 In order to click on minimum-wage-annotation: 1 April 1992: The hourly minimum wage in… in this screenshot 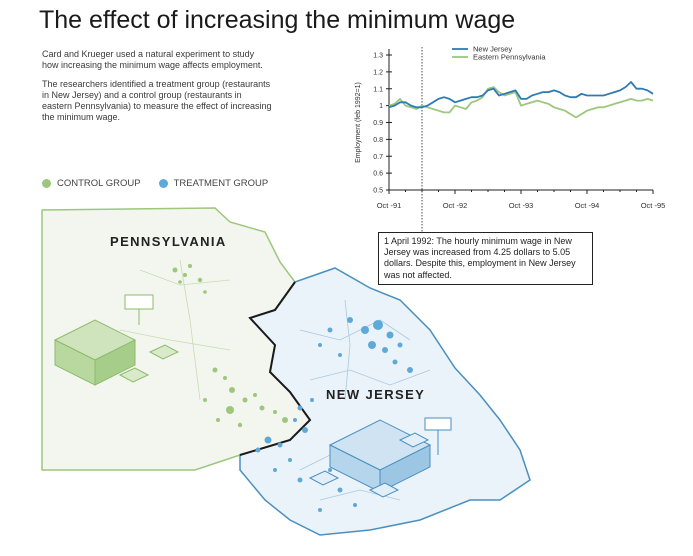, I will do `click(485, 258)`.